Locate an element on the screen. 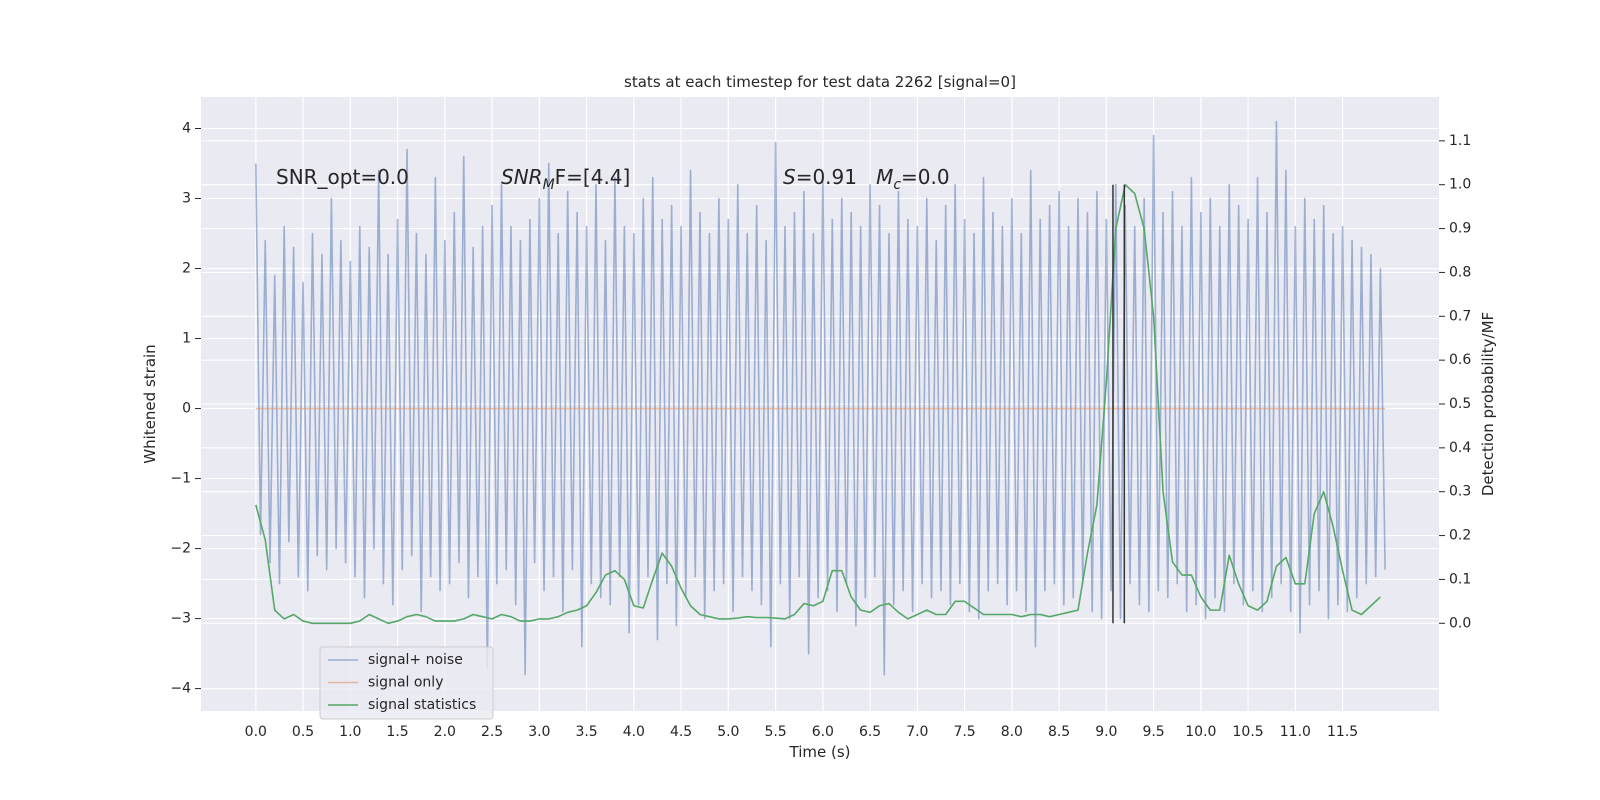 The height and width of the screenshot is (800, 1600). annotation-part: S is located at coordinates (789, 177).